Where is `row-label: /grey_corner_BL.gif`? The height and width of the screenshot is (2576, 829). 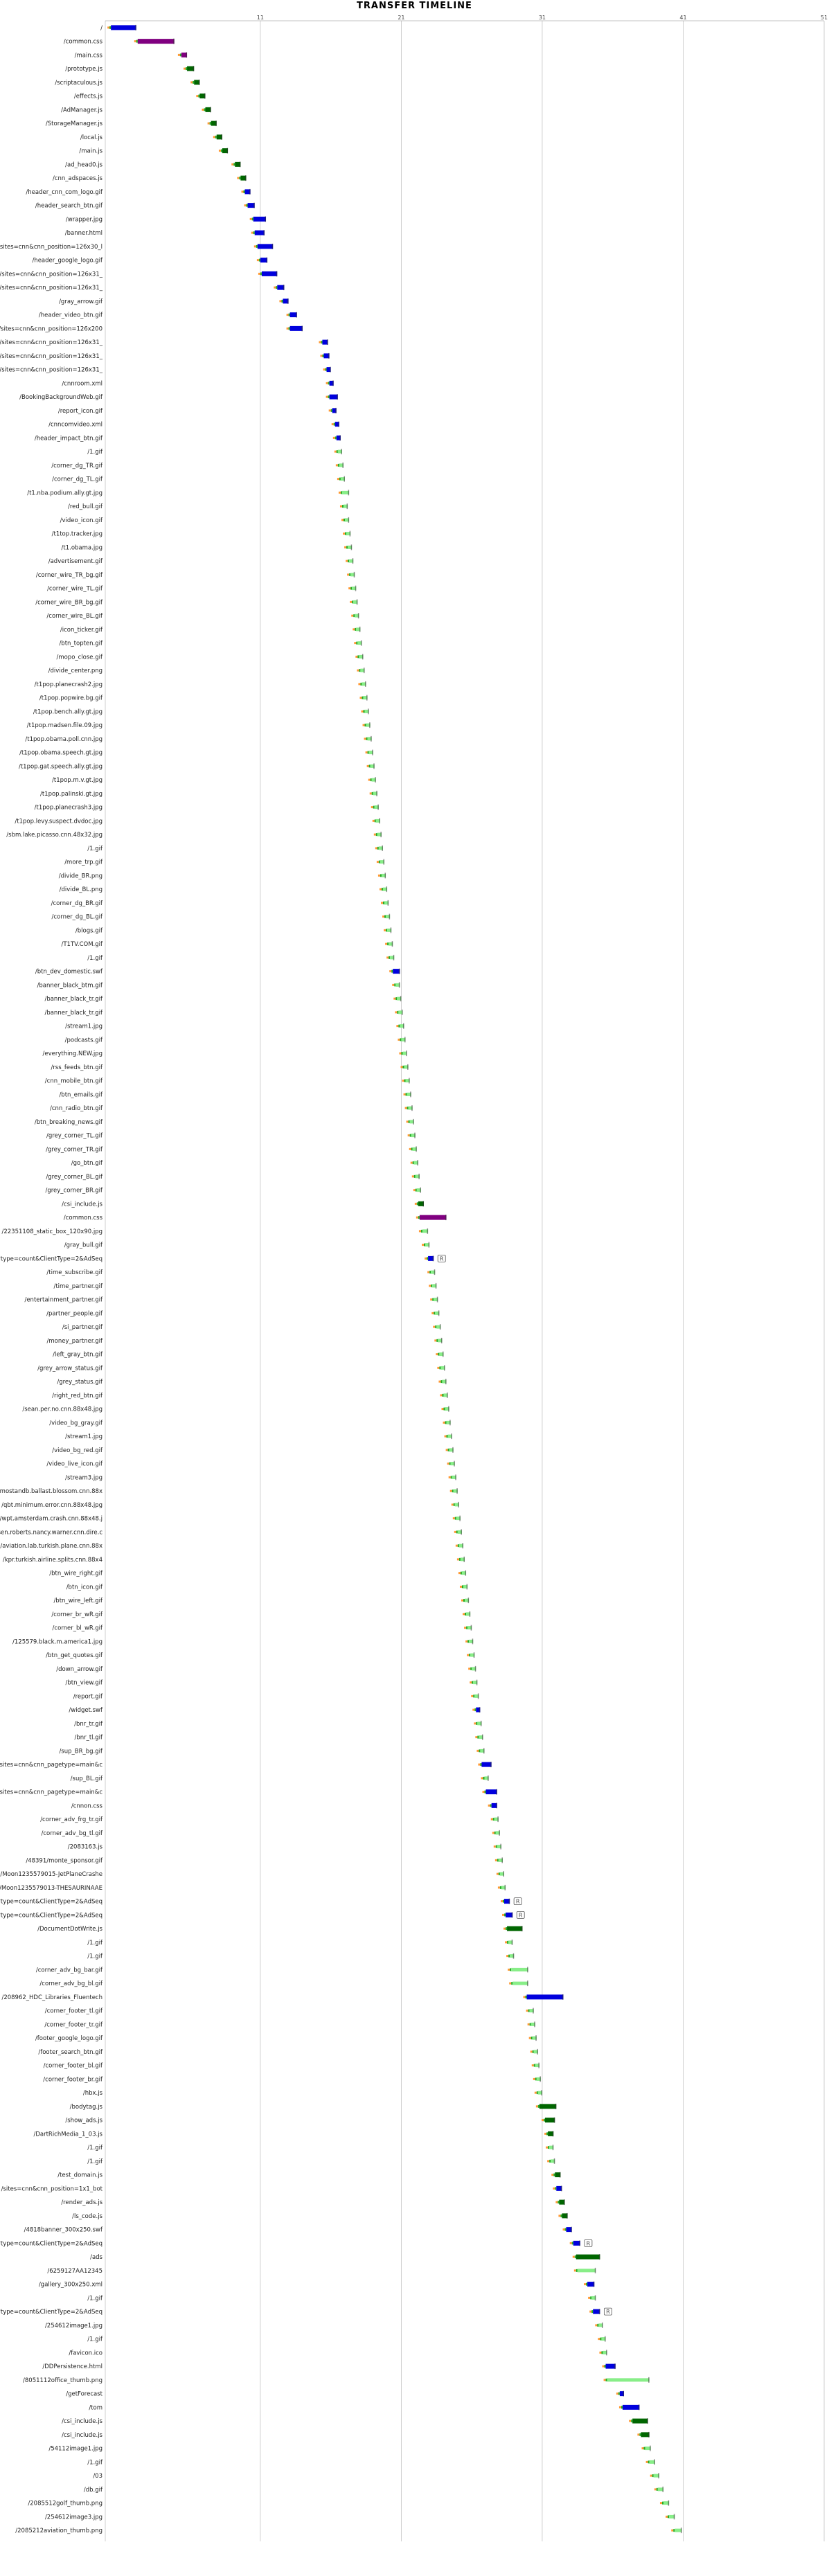
row-label: /grey_corner_BL.gif is located at coordinates (74, 1177).